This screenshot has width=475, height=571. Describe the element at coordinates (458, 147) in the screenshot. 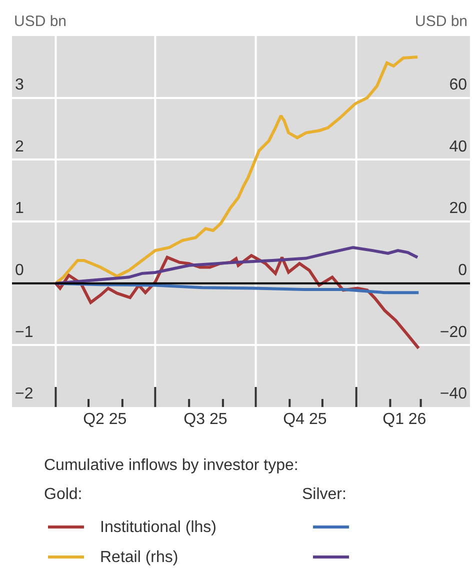

I see `y2-tick-label: 40` at that location.